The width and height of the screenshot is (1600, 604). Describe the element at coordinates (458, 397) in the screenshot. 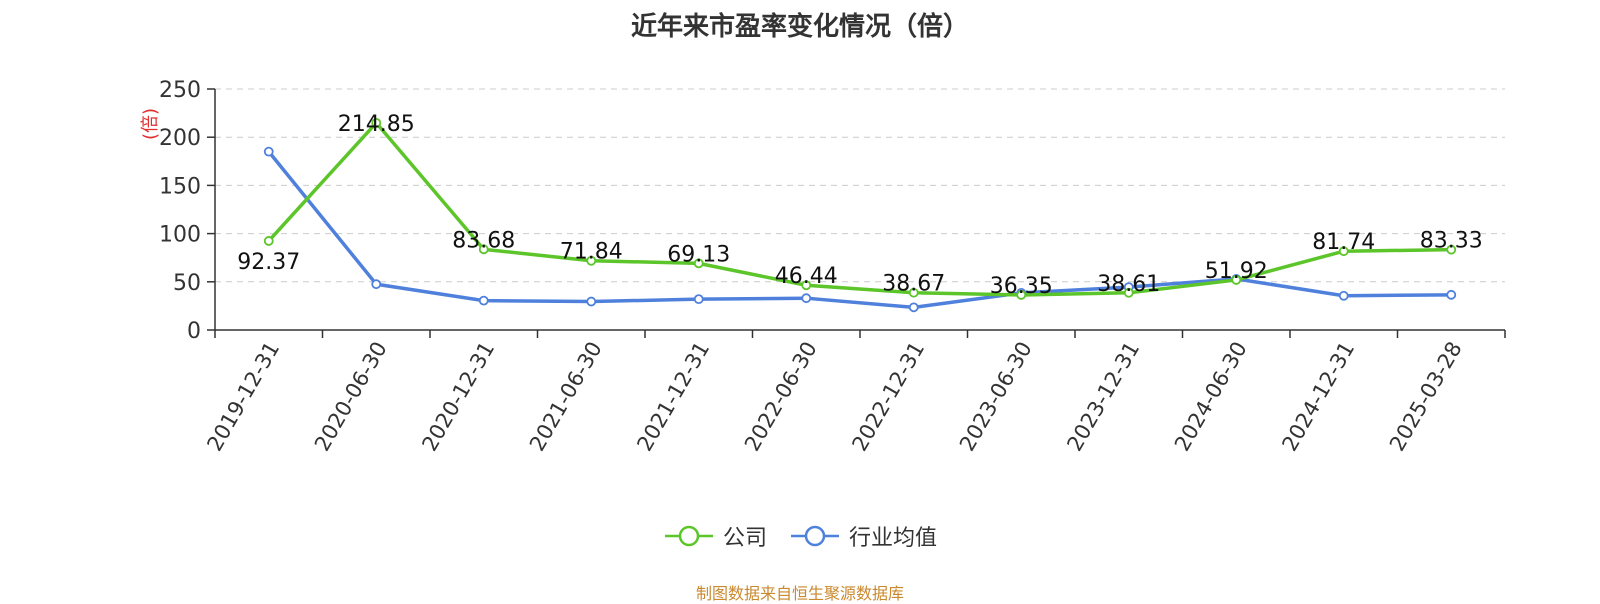

I see `x-tick-label: 2020-12-31` at that location.